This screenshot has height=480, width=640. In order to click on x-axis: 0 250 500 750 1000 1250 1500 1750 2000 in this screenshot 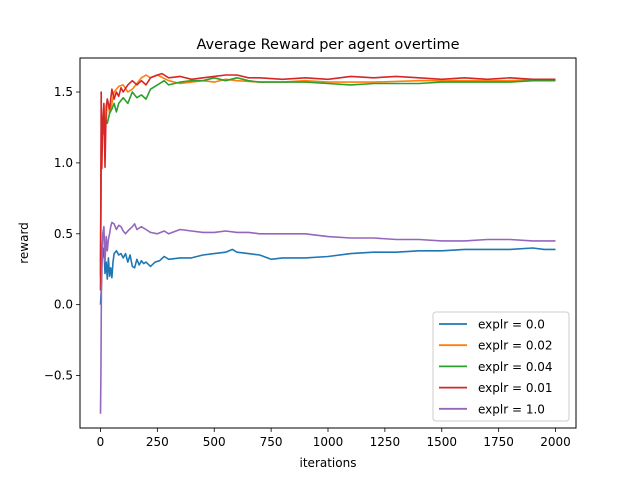, I will do `click(334, 438)`.